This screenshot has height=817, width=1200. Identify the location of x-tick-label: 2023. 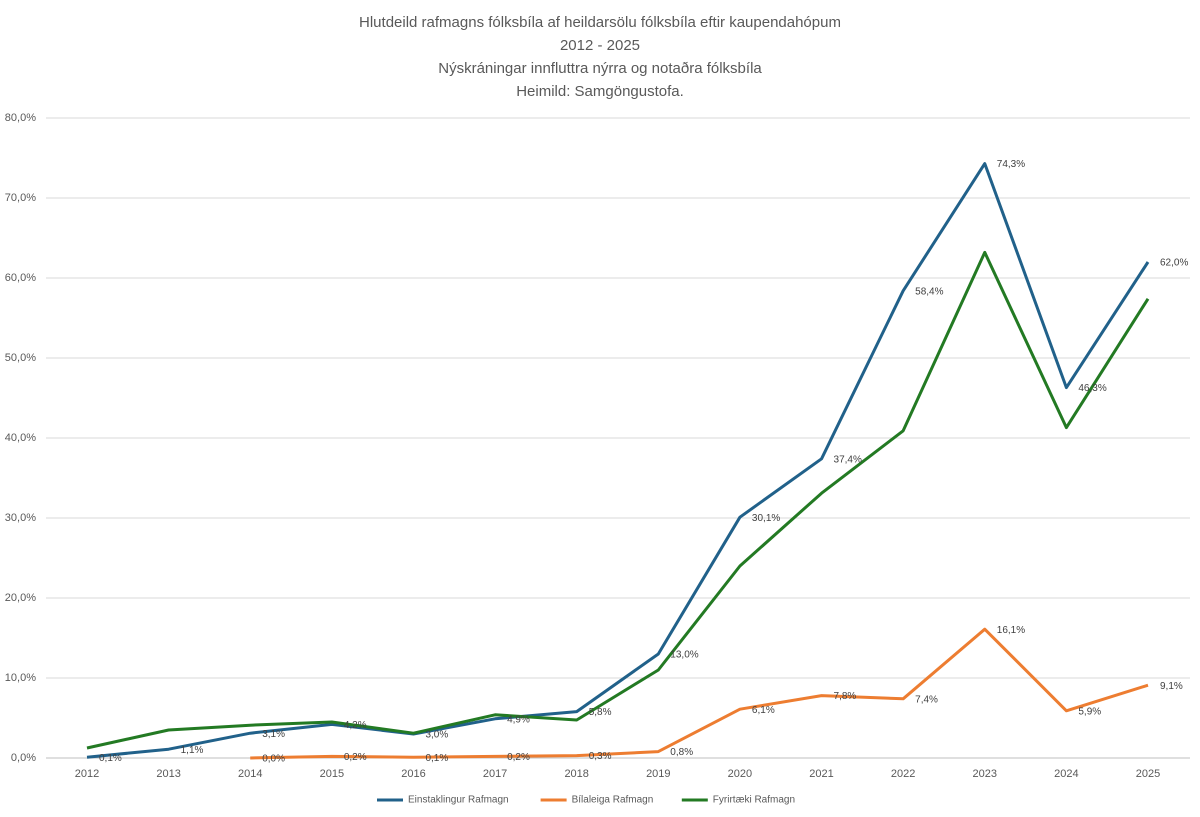
(985, 774).